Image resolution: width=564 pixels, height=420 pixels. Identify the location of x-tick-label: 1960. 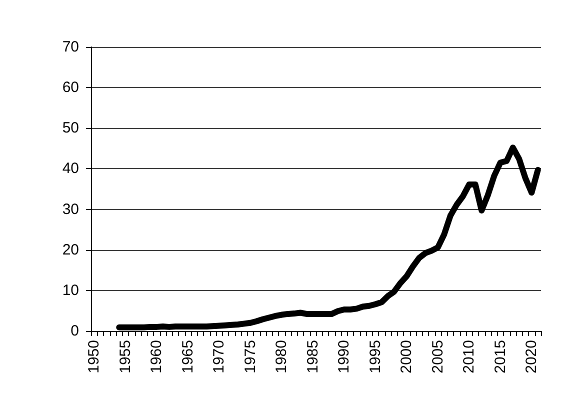
(157, 357).